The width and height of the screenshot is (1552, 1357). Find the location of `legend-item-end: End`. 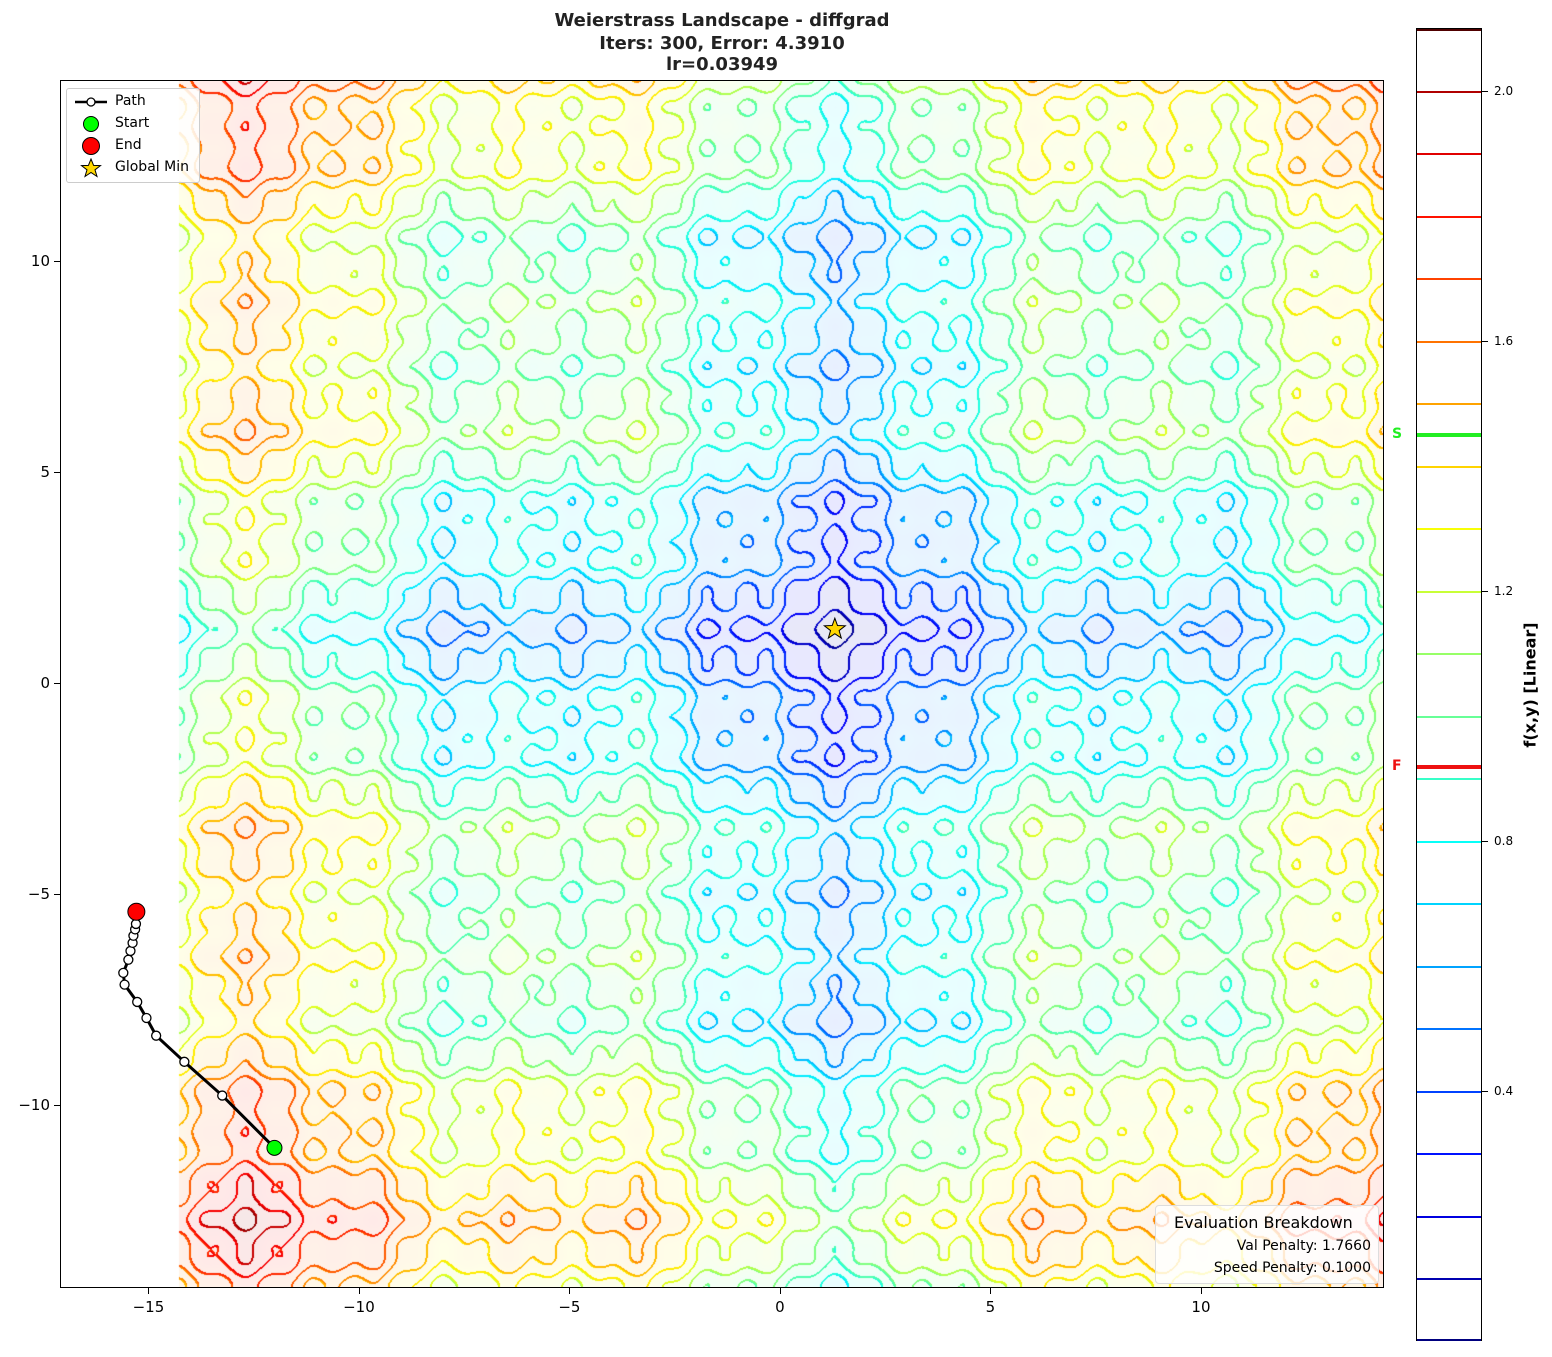

legend-item-end: End is located at coordinates (132, 146).